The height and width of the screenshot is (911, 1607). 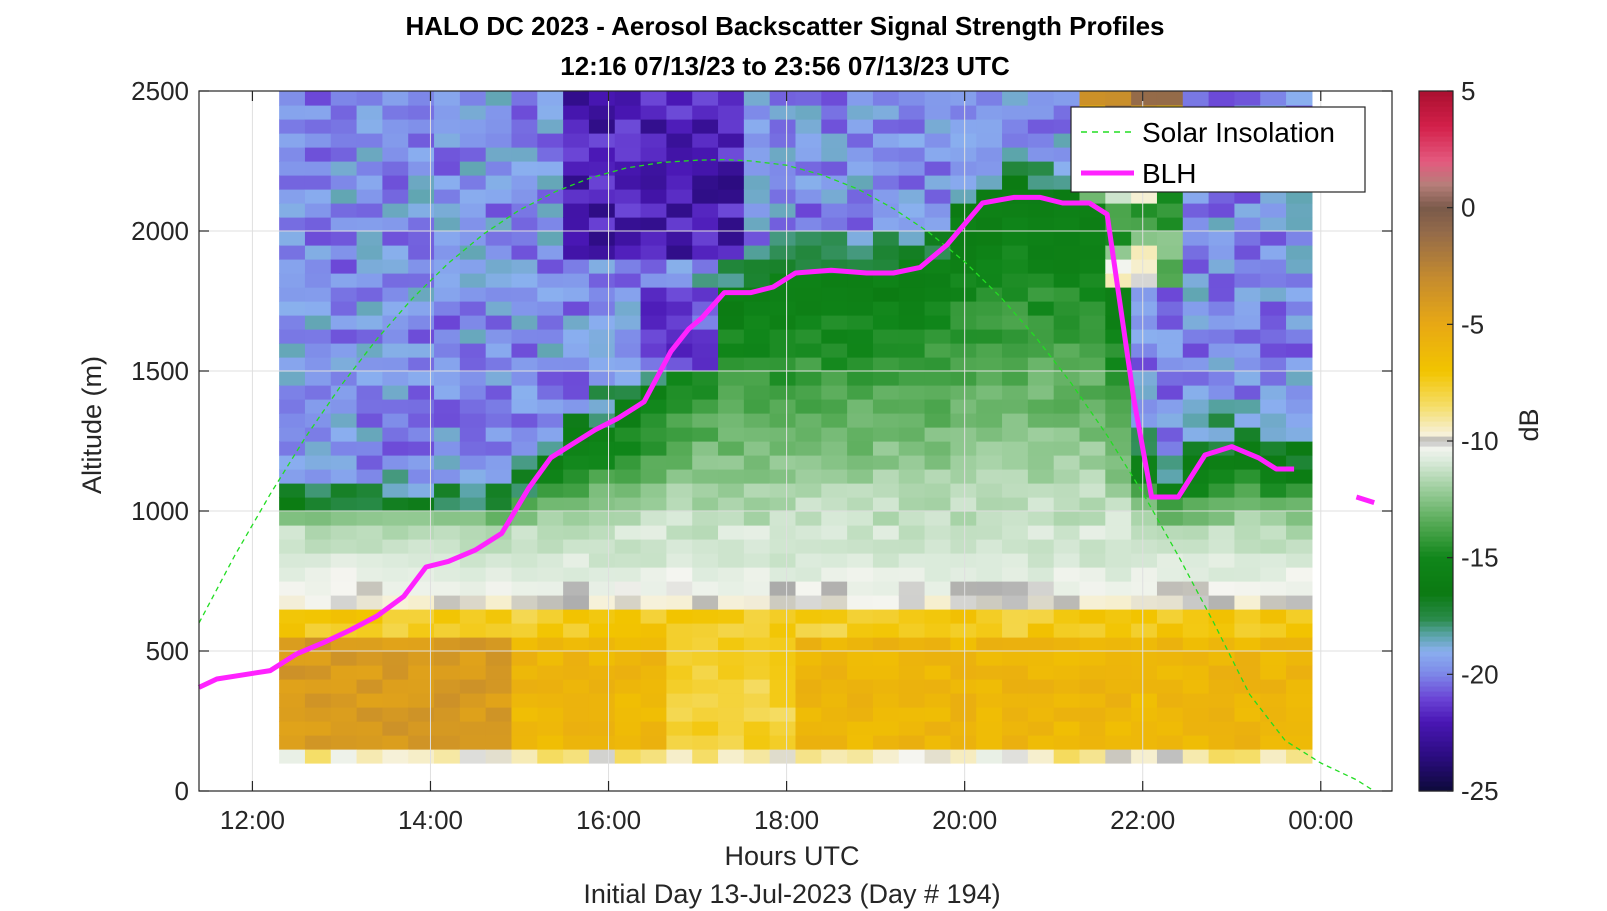 What do you see at coordinates (791, 856) in the screenshot?
I see `x-axis-label: Hours UTC` at bounding box center [791, 856].